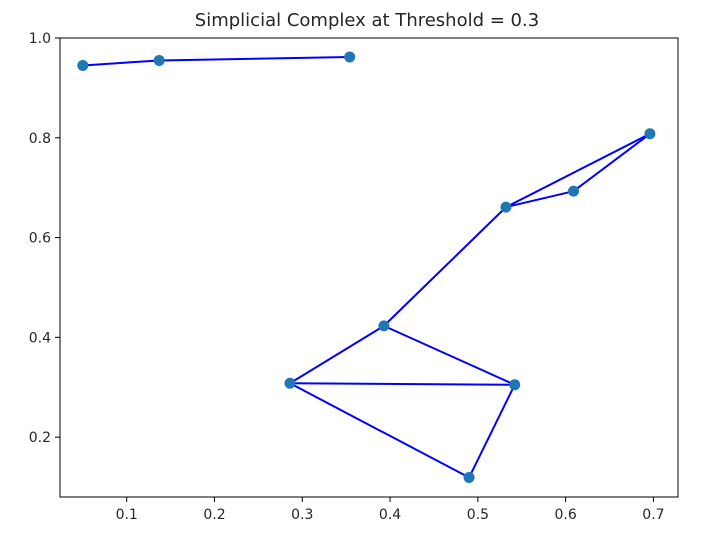  I want to click on y-tick-label: 0.2, so click(40, 438).